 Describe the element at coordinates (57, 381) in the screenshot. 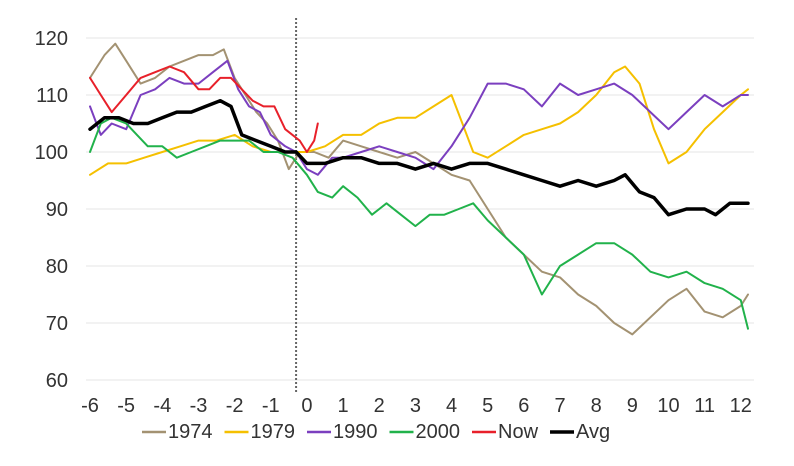

I see `y-tick-label: 60` at that location.